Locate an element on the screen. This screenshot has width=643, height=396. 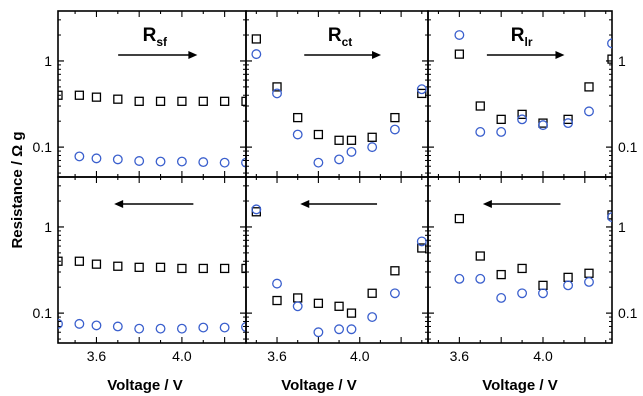
panel-bottom-middle: 3.6 4.0 is located at coordinates (337, 270).